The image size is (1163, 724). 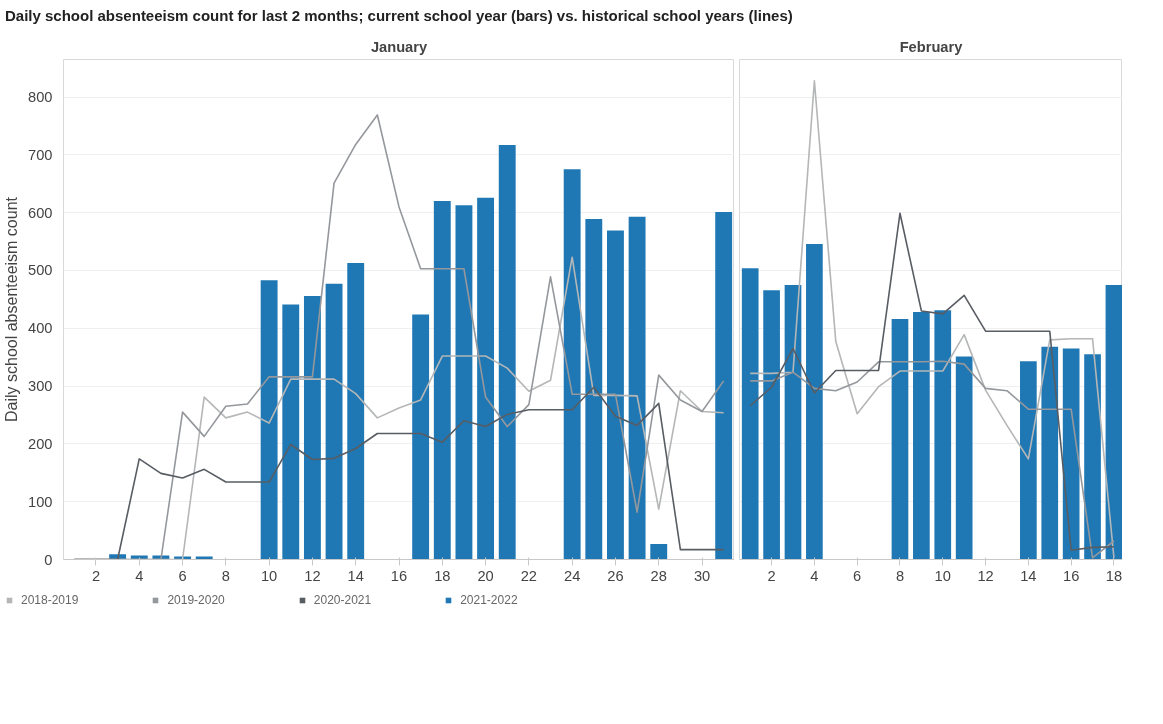 What do you see at coordinates (399, 46) in the screenshot?
I see `chart-subtitle: January` at bounding box center [399, 46].